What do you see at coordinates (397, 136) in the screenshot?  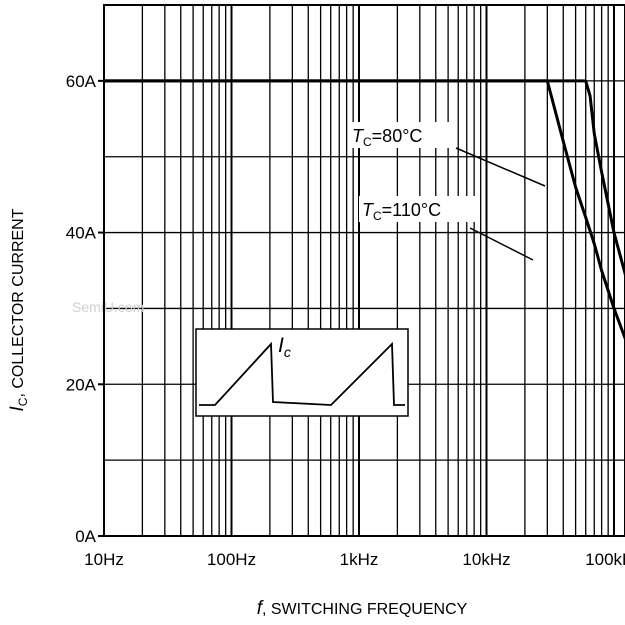 I see `series-label-value: =80°C` at bounding box center [397, 136].